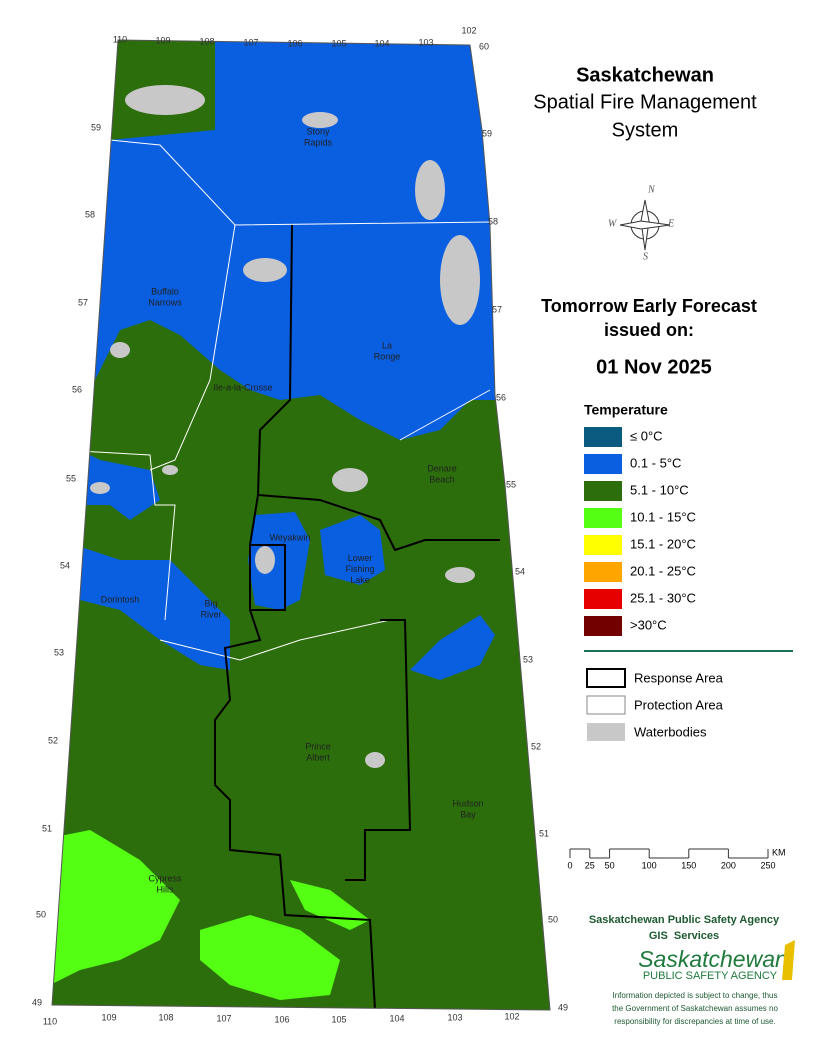 This screenshot has height=1061, width=816. What do you see at coordinates (663, 516) in the screenshot?
I see `legend-label: 10.1 - 15°C` at bounding box center [663, 516].